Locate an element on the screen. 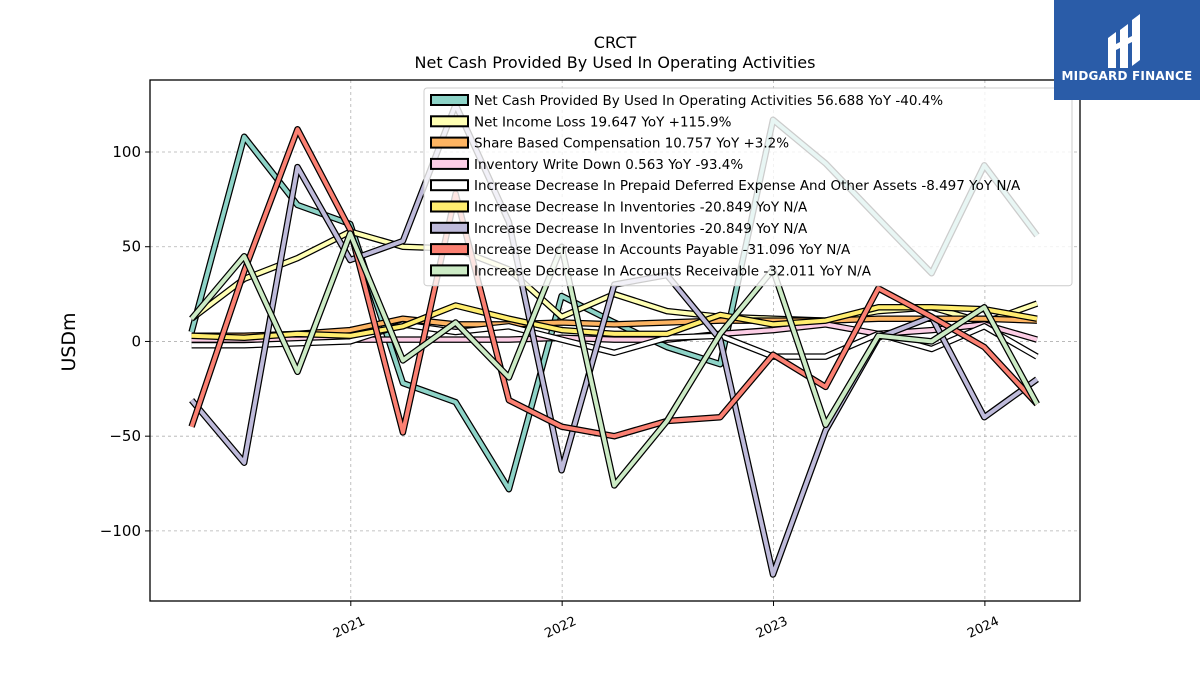 This screenshot has height=675, width=1200. y-axis-label: USDm is located at coordinates (69, 341).